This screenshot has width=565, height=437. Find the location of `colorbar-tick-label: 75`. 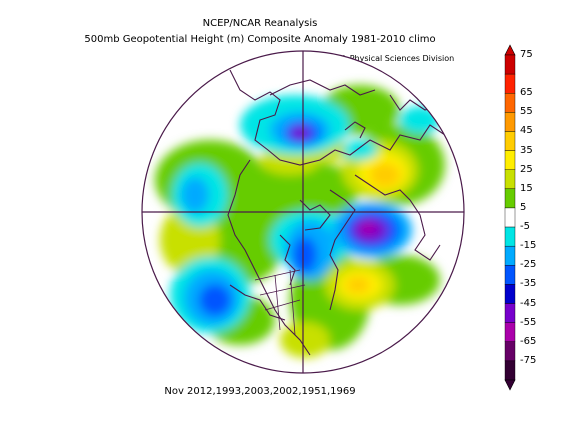

colorbar-tick-label: 75 is located at coordinates (526, 54).